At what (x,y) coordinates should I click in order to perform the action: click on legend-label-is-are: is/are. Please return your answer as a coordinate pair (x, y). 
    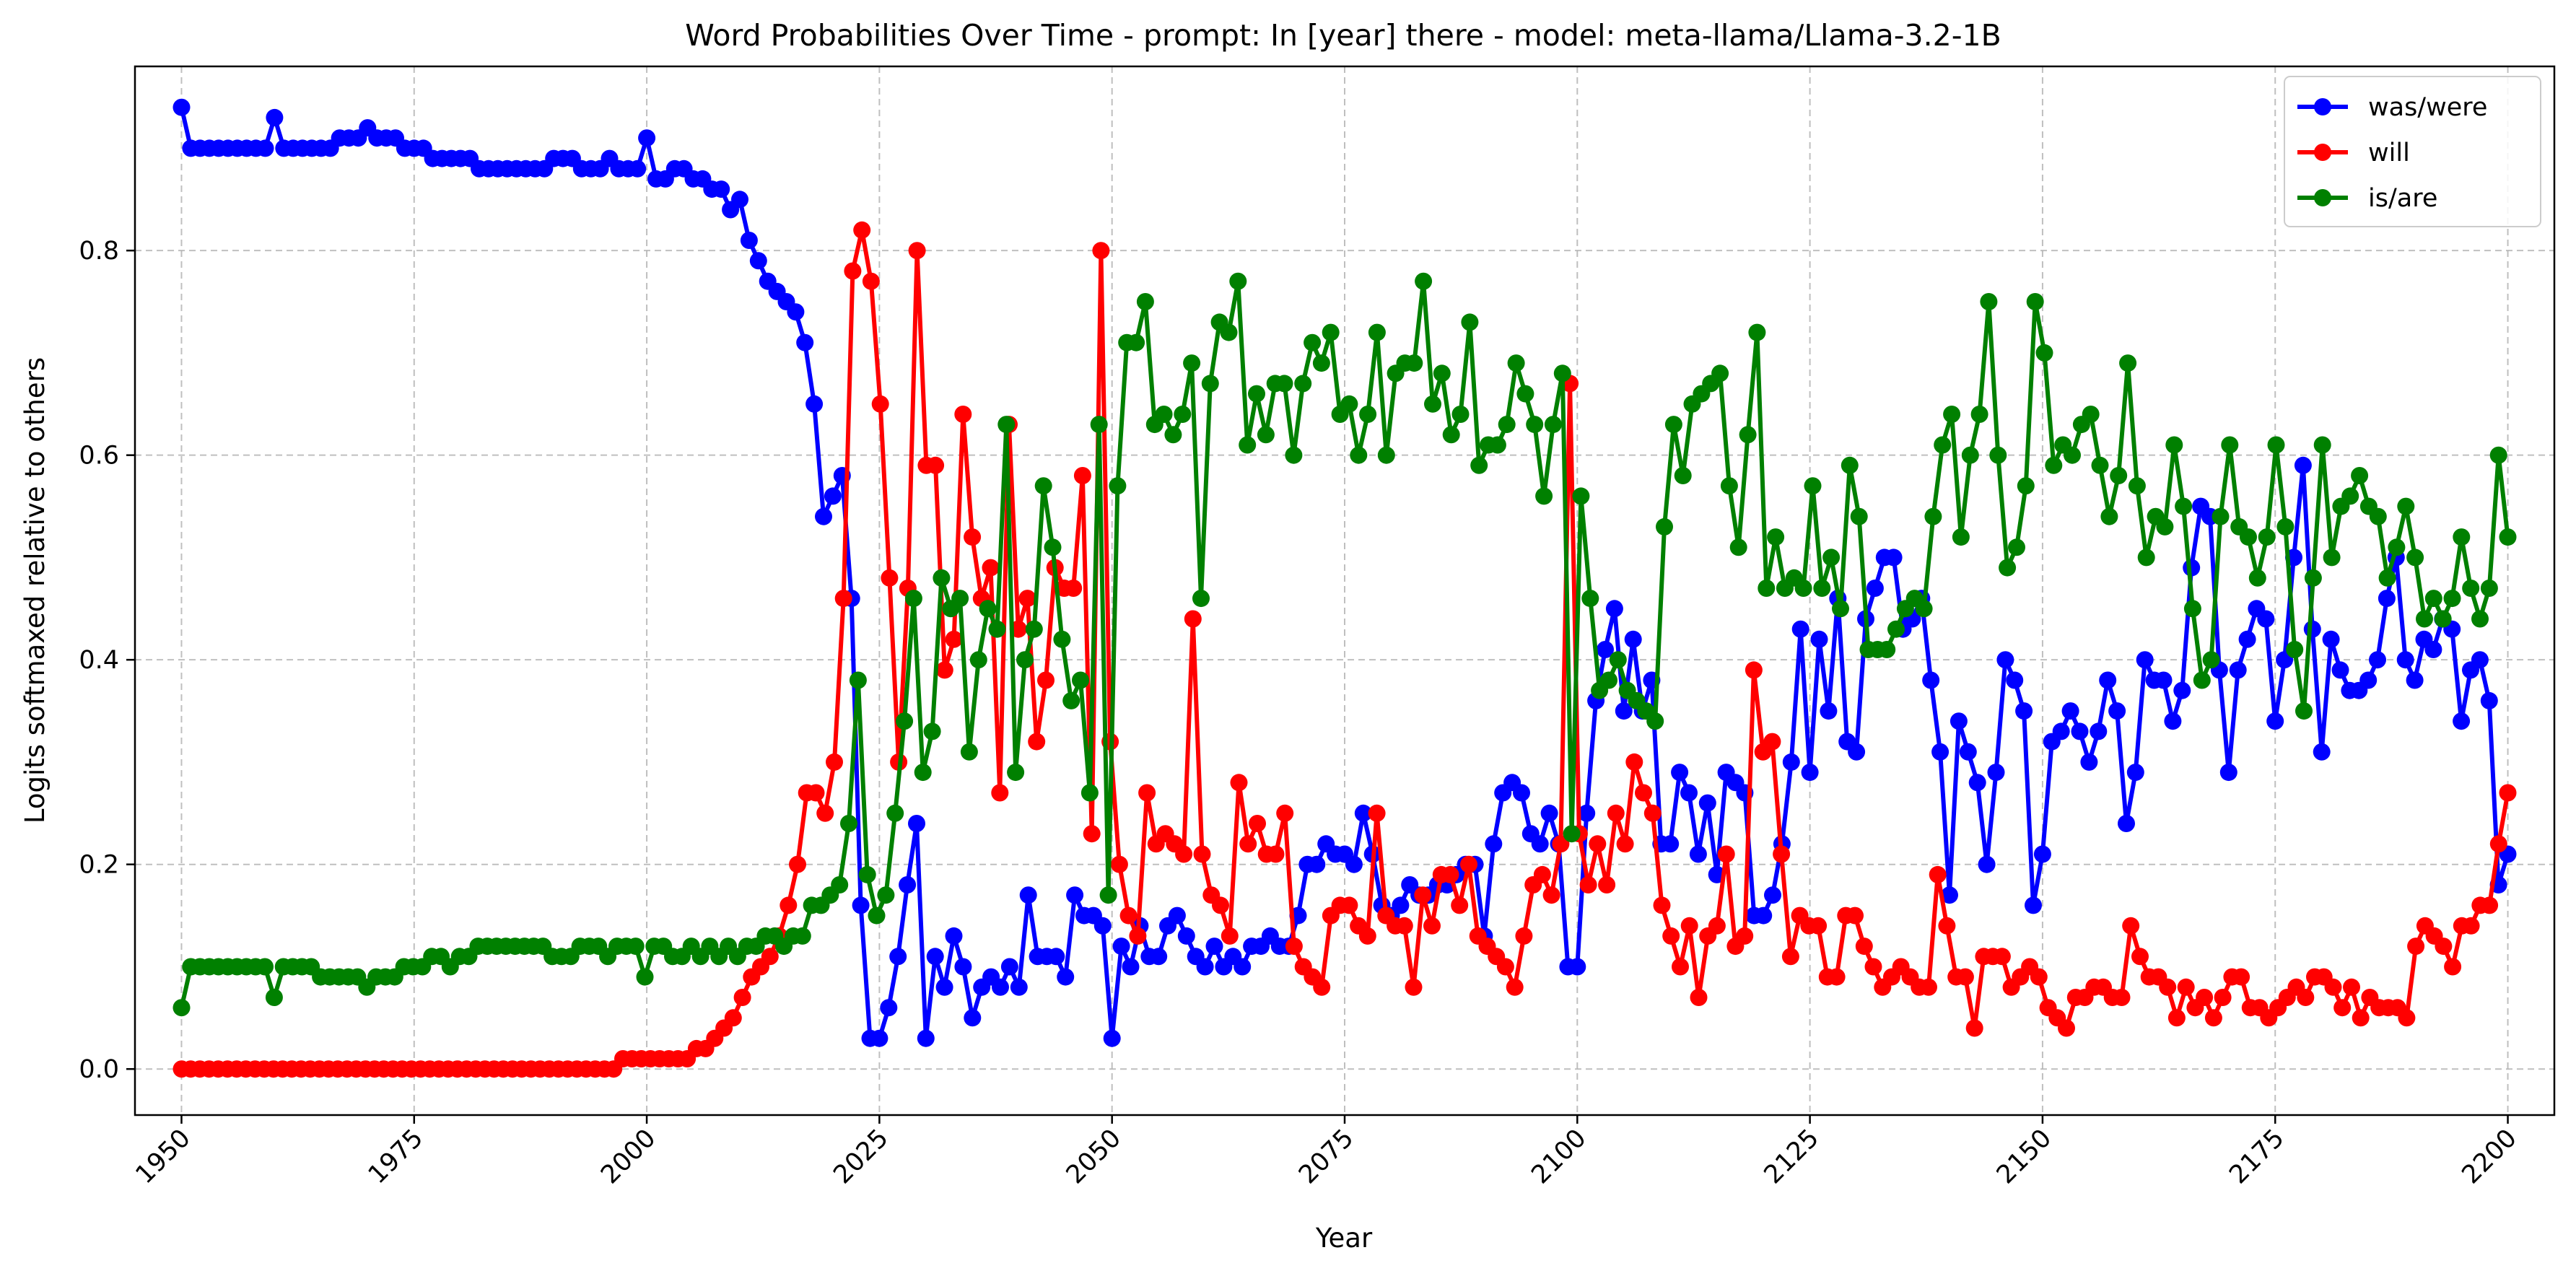
    Looking at the image, I should click on (2402, 198).